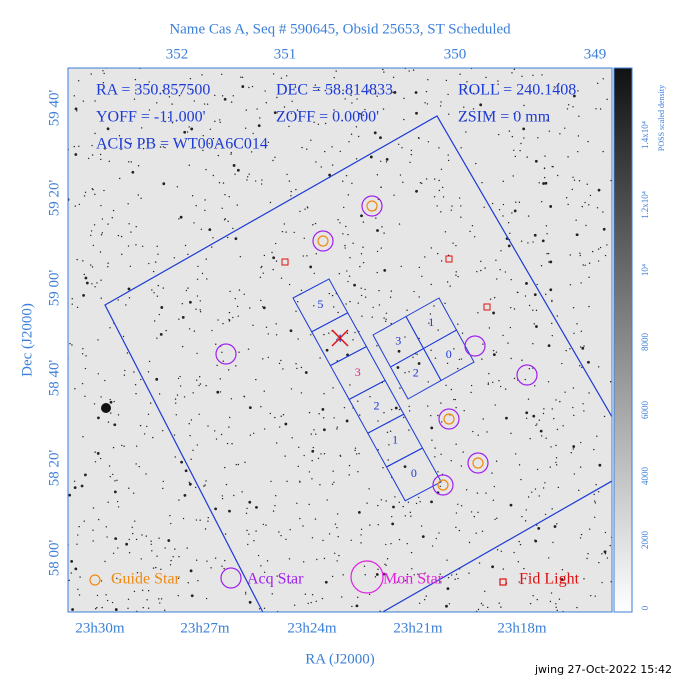 The image size is (680, 680). What do you see at coordinates (146, 579) in the screenshot?
I see `legend-label: Guide Star` at bounding box center [146, 579].